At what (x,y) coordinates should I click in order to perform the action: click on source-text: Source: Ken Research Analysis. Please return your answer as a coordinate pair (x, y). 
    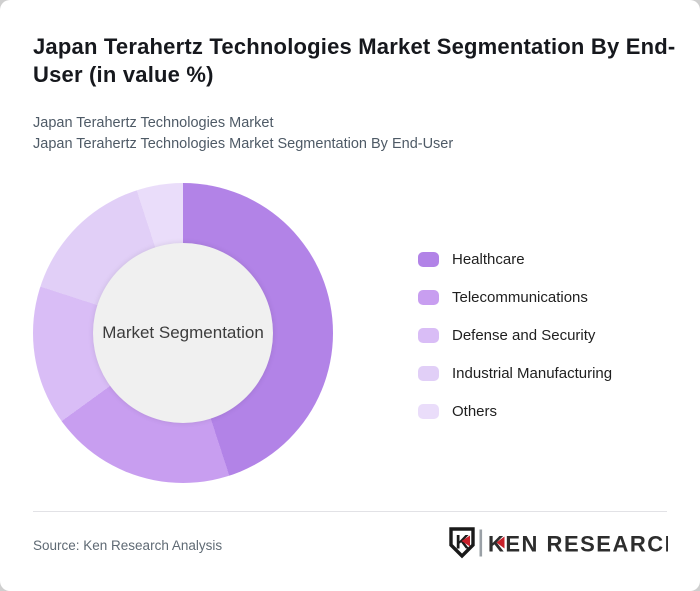
    Looking at the image, I should click on (128, 545).